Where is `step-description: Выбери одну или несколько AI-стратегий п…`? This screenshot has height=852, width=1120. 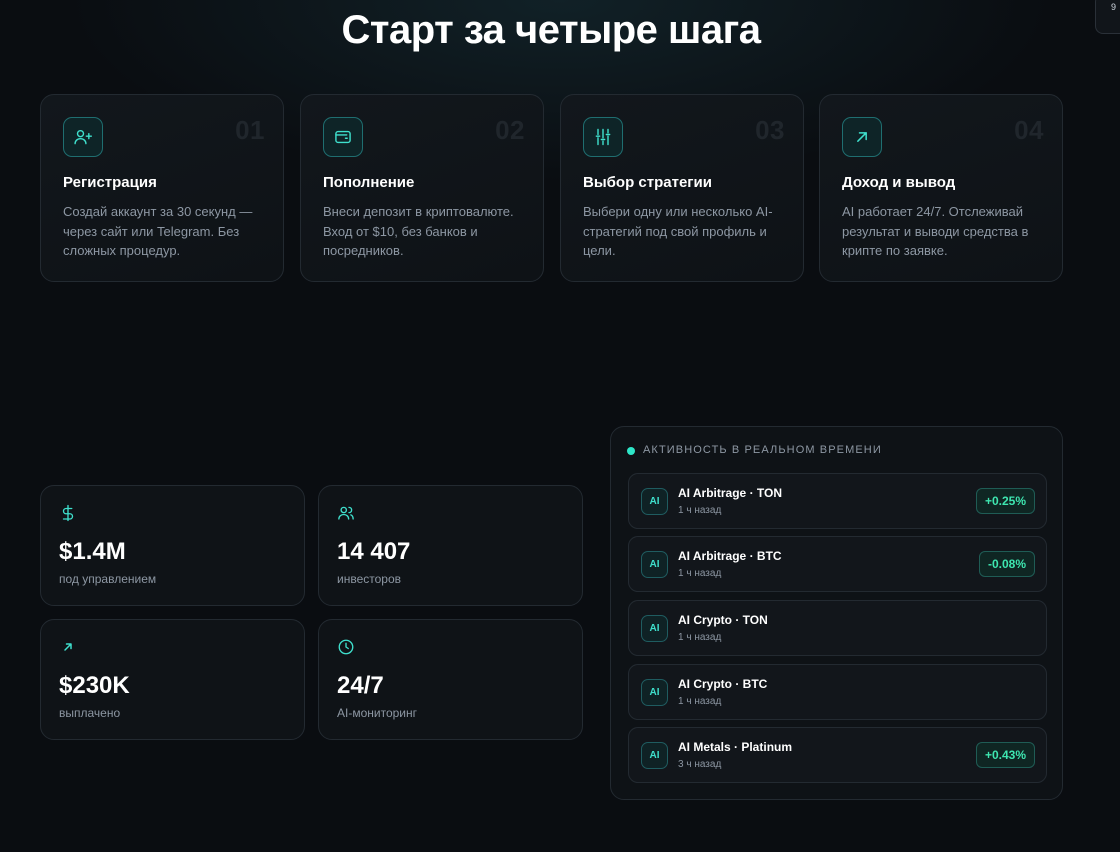
step-description: Выбери одну или несколько AI-стратегий п… is located at coordinates (678, 231).